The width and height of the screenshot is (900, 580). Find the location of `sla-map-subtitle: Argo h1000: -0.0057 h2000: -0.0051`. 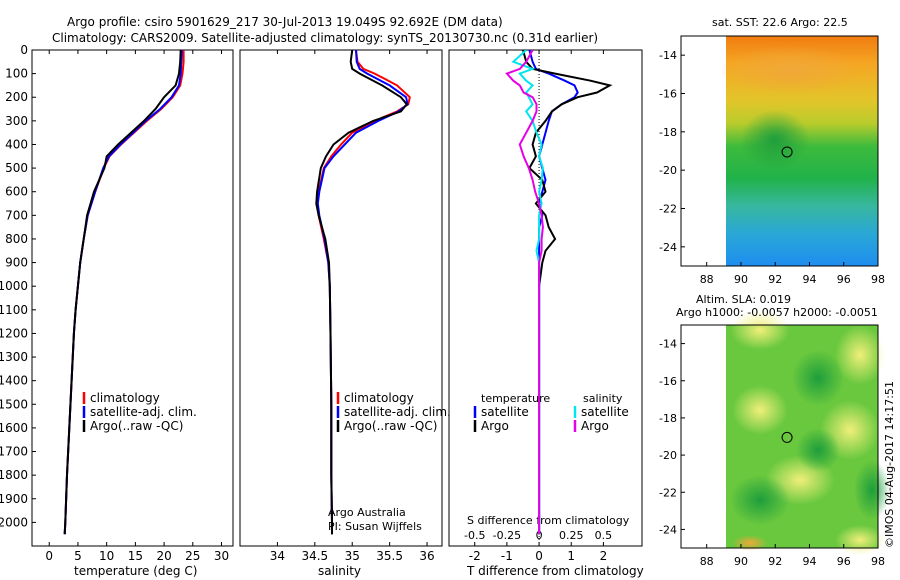

sla-map-subtitle: Argo h1000: -0.0057 h2000: -0.0051 is located at coordinates (777, 312).